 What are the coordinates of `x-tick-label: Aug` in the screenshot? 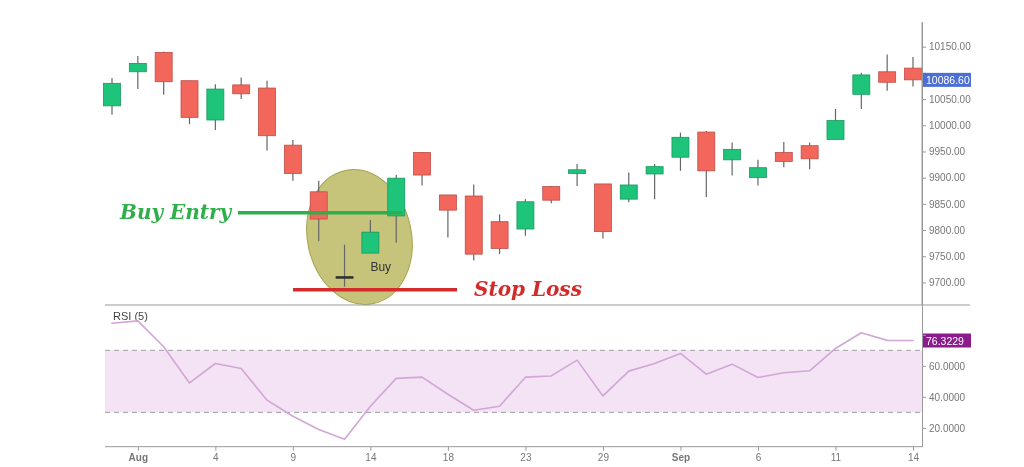 It's located at (138, 457).